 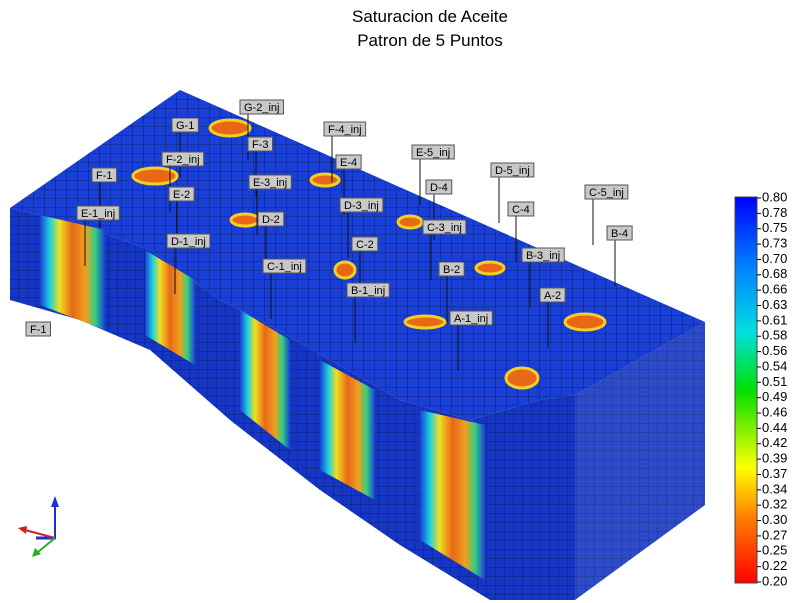 I want to click on axis-x, so click(x=40, y=534).